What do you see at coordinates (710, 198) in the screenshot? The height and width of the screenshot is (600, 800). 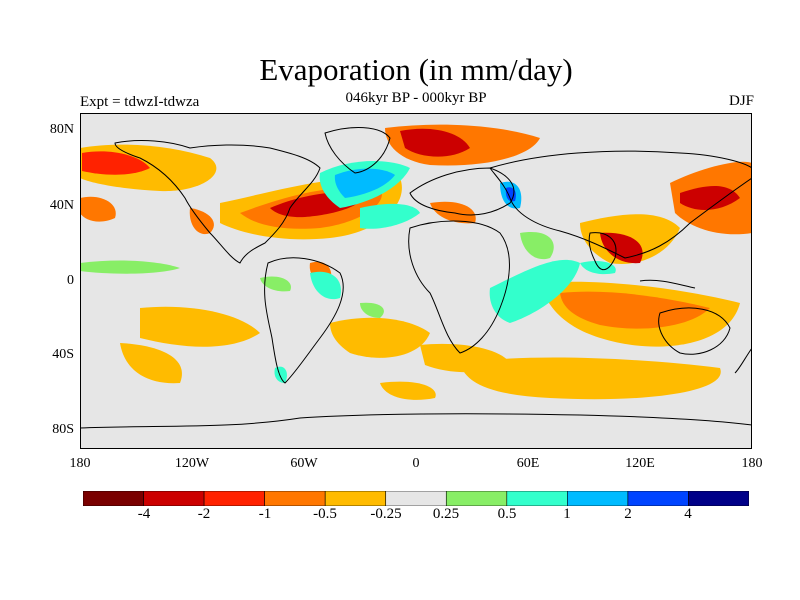 I see `anomaly-patch-kuroshio-core` at bounding box center [710, 198].